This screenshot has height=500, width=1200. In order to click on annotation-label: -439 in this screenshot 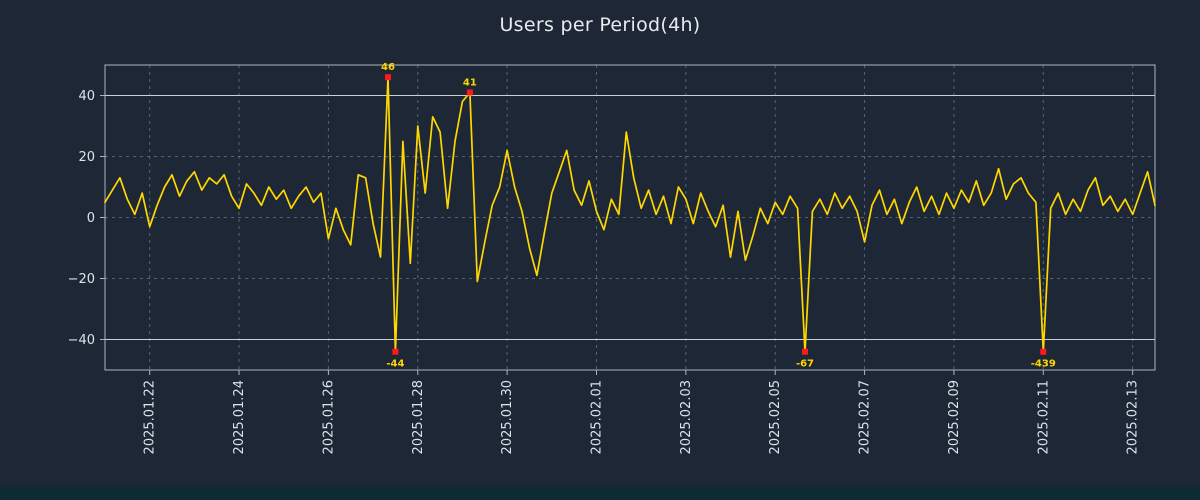, I will do `click(1043, 364)`.